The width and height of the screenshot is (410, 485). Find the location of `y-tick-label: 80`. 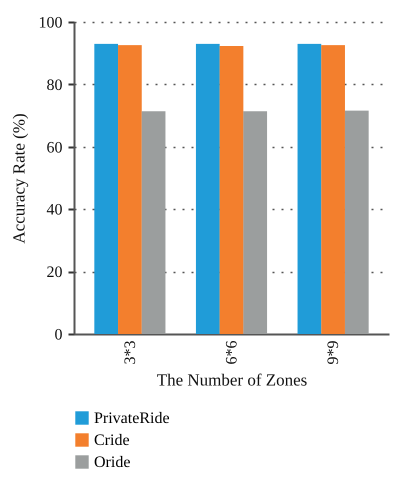

y-tick-label: 80 is located at coordinates (54, 85).